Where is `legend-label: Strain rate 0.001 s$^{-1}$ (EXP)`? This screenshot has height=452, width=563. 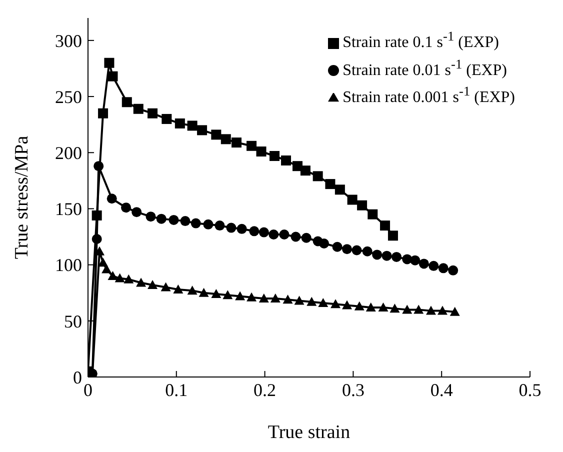
legend-label: Strain rate 0.001 s$^{-1}$ (EXP) is located at coordinates (428, 95).